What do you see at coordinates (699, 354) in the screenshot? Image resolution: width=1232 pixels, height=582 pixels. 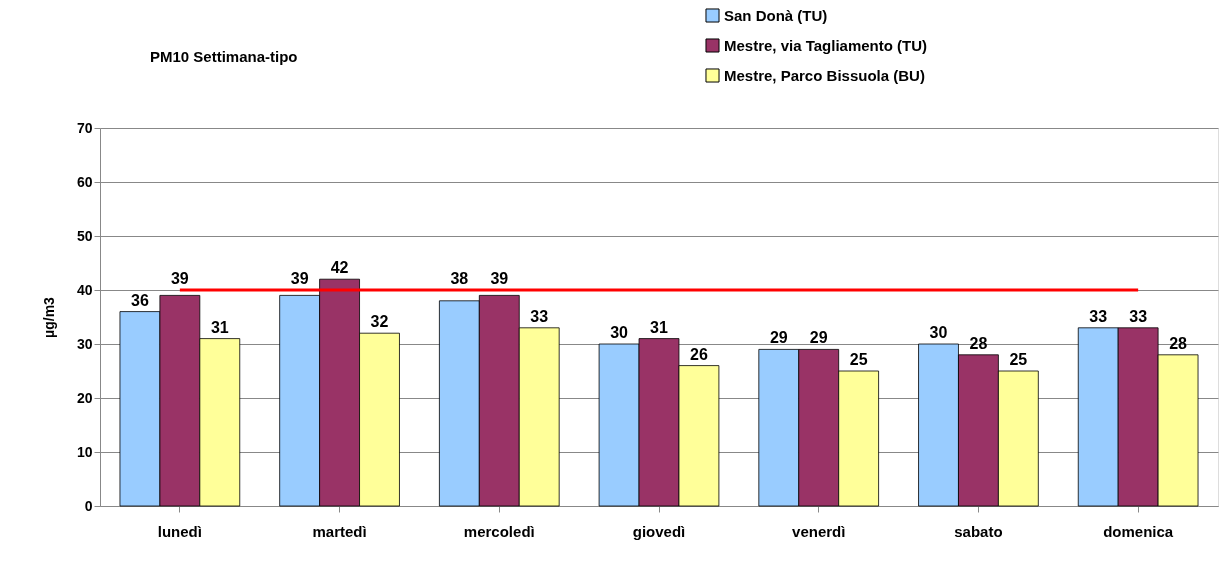 I see `data-label: 26` at bounding box center [699, 354].